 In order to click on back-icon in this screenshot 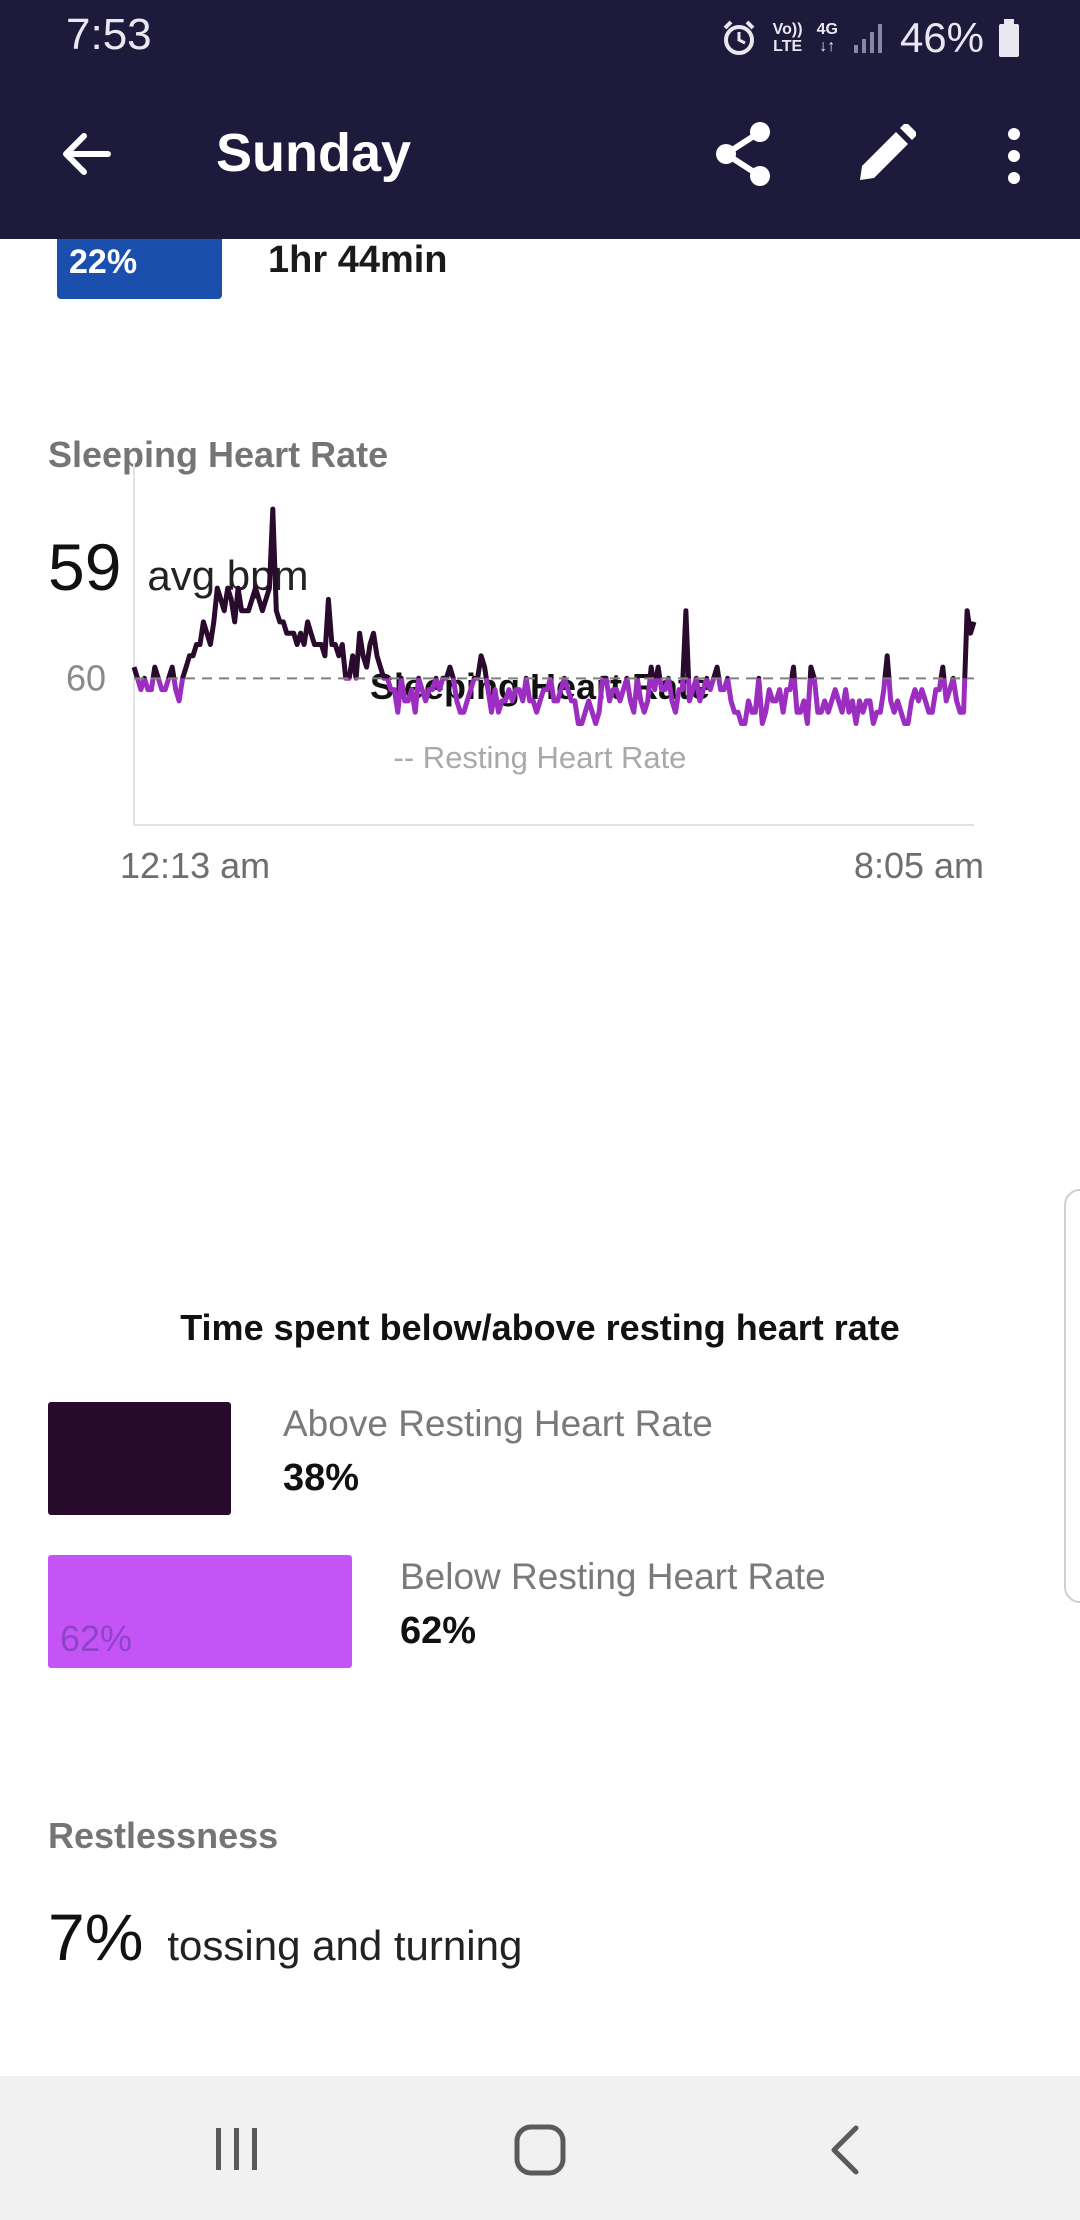, I will do `click(845, 2150)`.